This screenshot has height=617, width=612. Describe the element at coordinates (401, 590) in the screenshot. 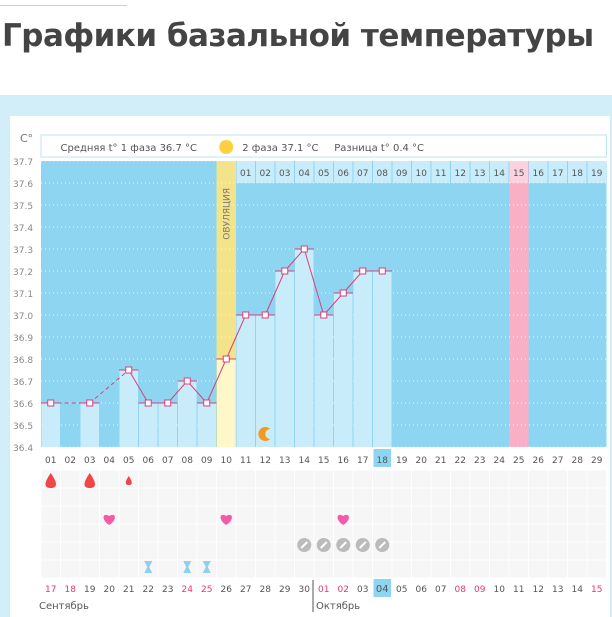

I see `date-label: 05` at that location.